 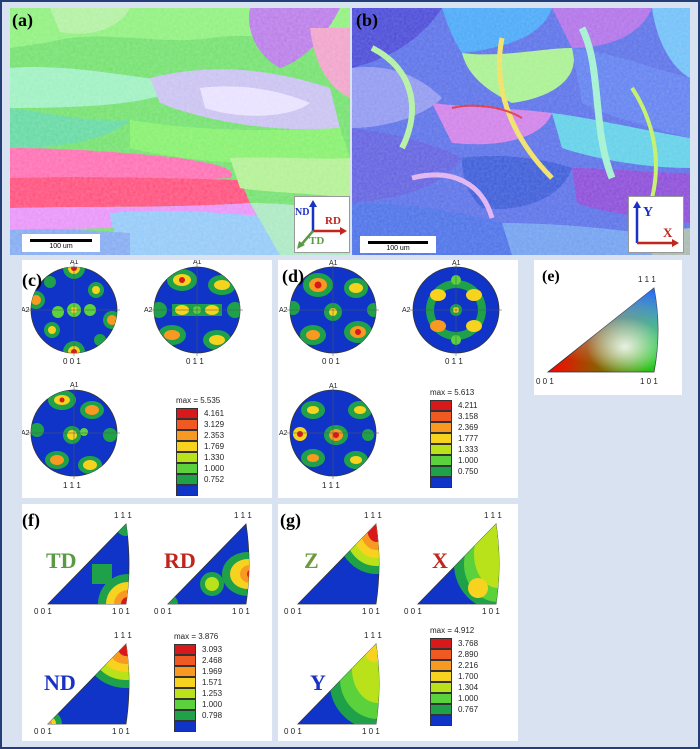 What do you see at coordinates (454, 654) in the screenshot?
I see `legend-g-row: 2.890` at bounding box center [454, 654].